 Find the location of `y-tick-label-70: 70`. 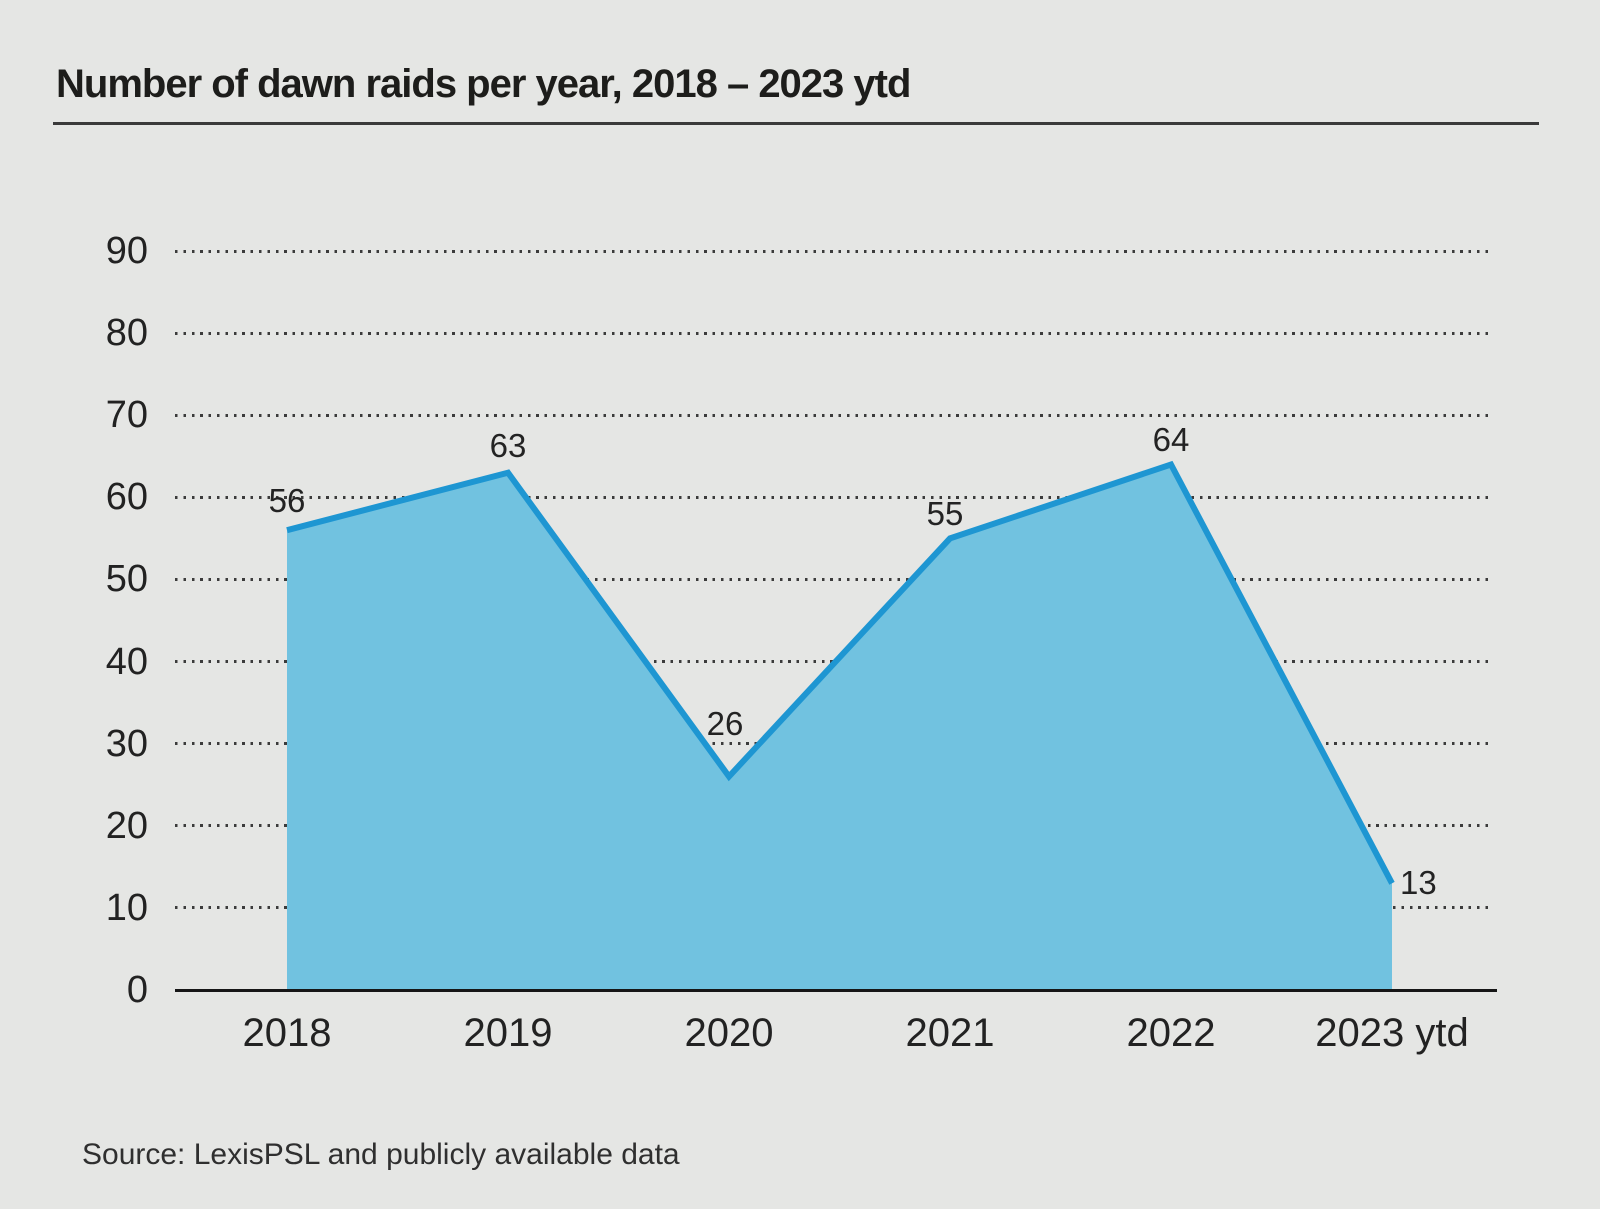

y-tick-label-70: 70 is located at coordinates (126, 415).